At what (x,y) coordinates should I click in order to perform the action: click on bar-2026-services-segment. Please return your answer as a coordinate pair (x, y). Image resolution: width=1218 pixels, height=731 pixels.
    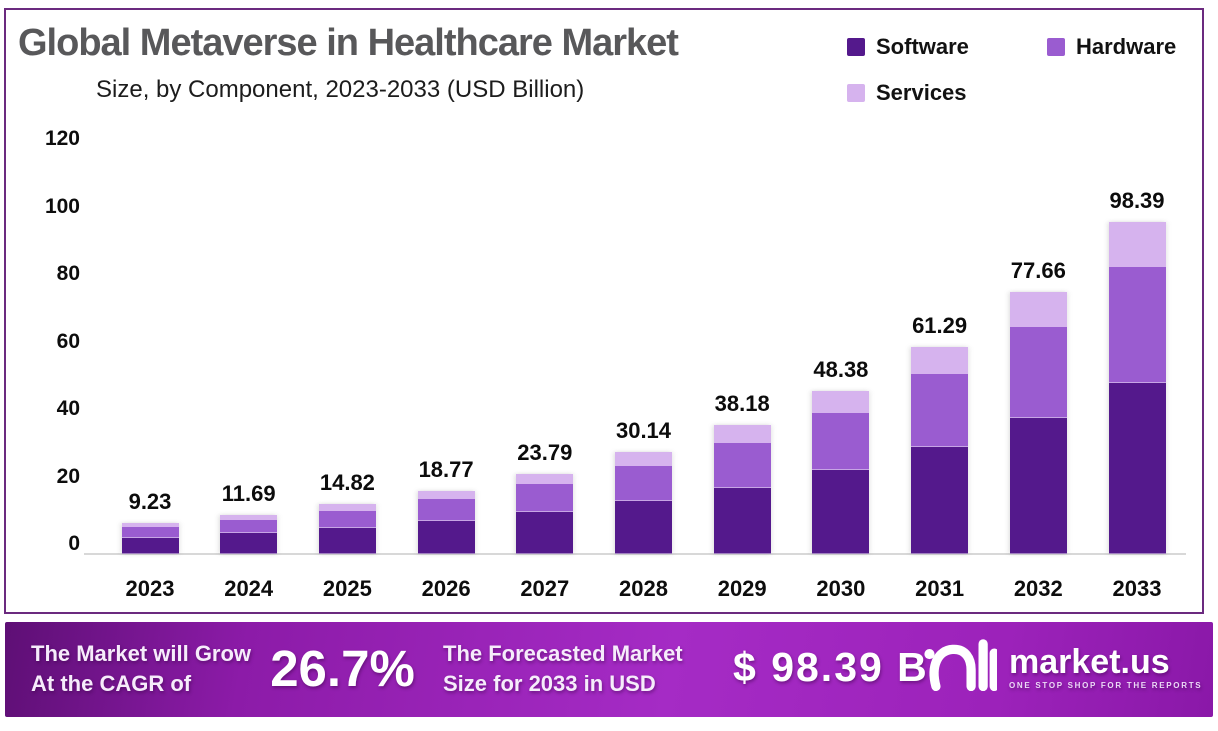
    Looking at the image, I should click on (446, 495).